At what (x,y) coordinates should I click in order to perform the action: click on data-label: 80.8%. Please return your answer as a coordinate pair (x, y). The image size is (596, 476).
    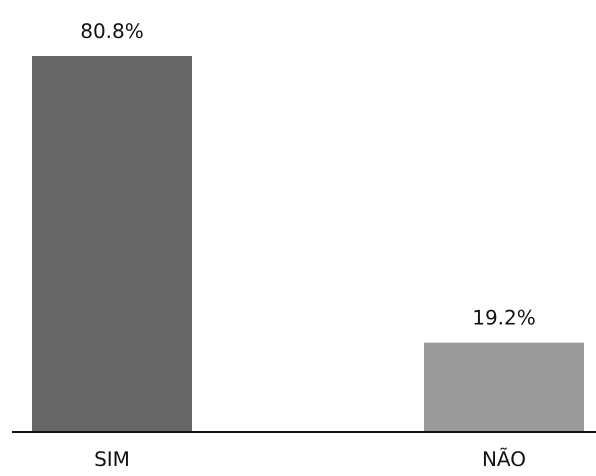
    Looking at the image, I should click on (112, 31).